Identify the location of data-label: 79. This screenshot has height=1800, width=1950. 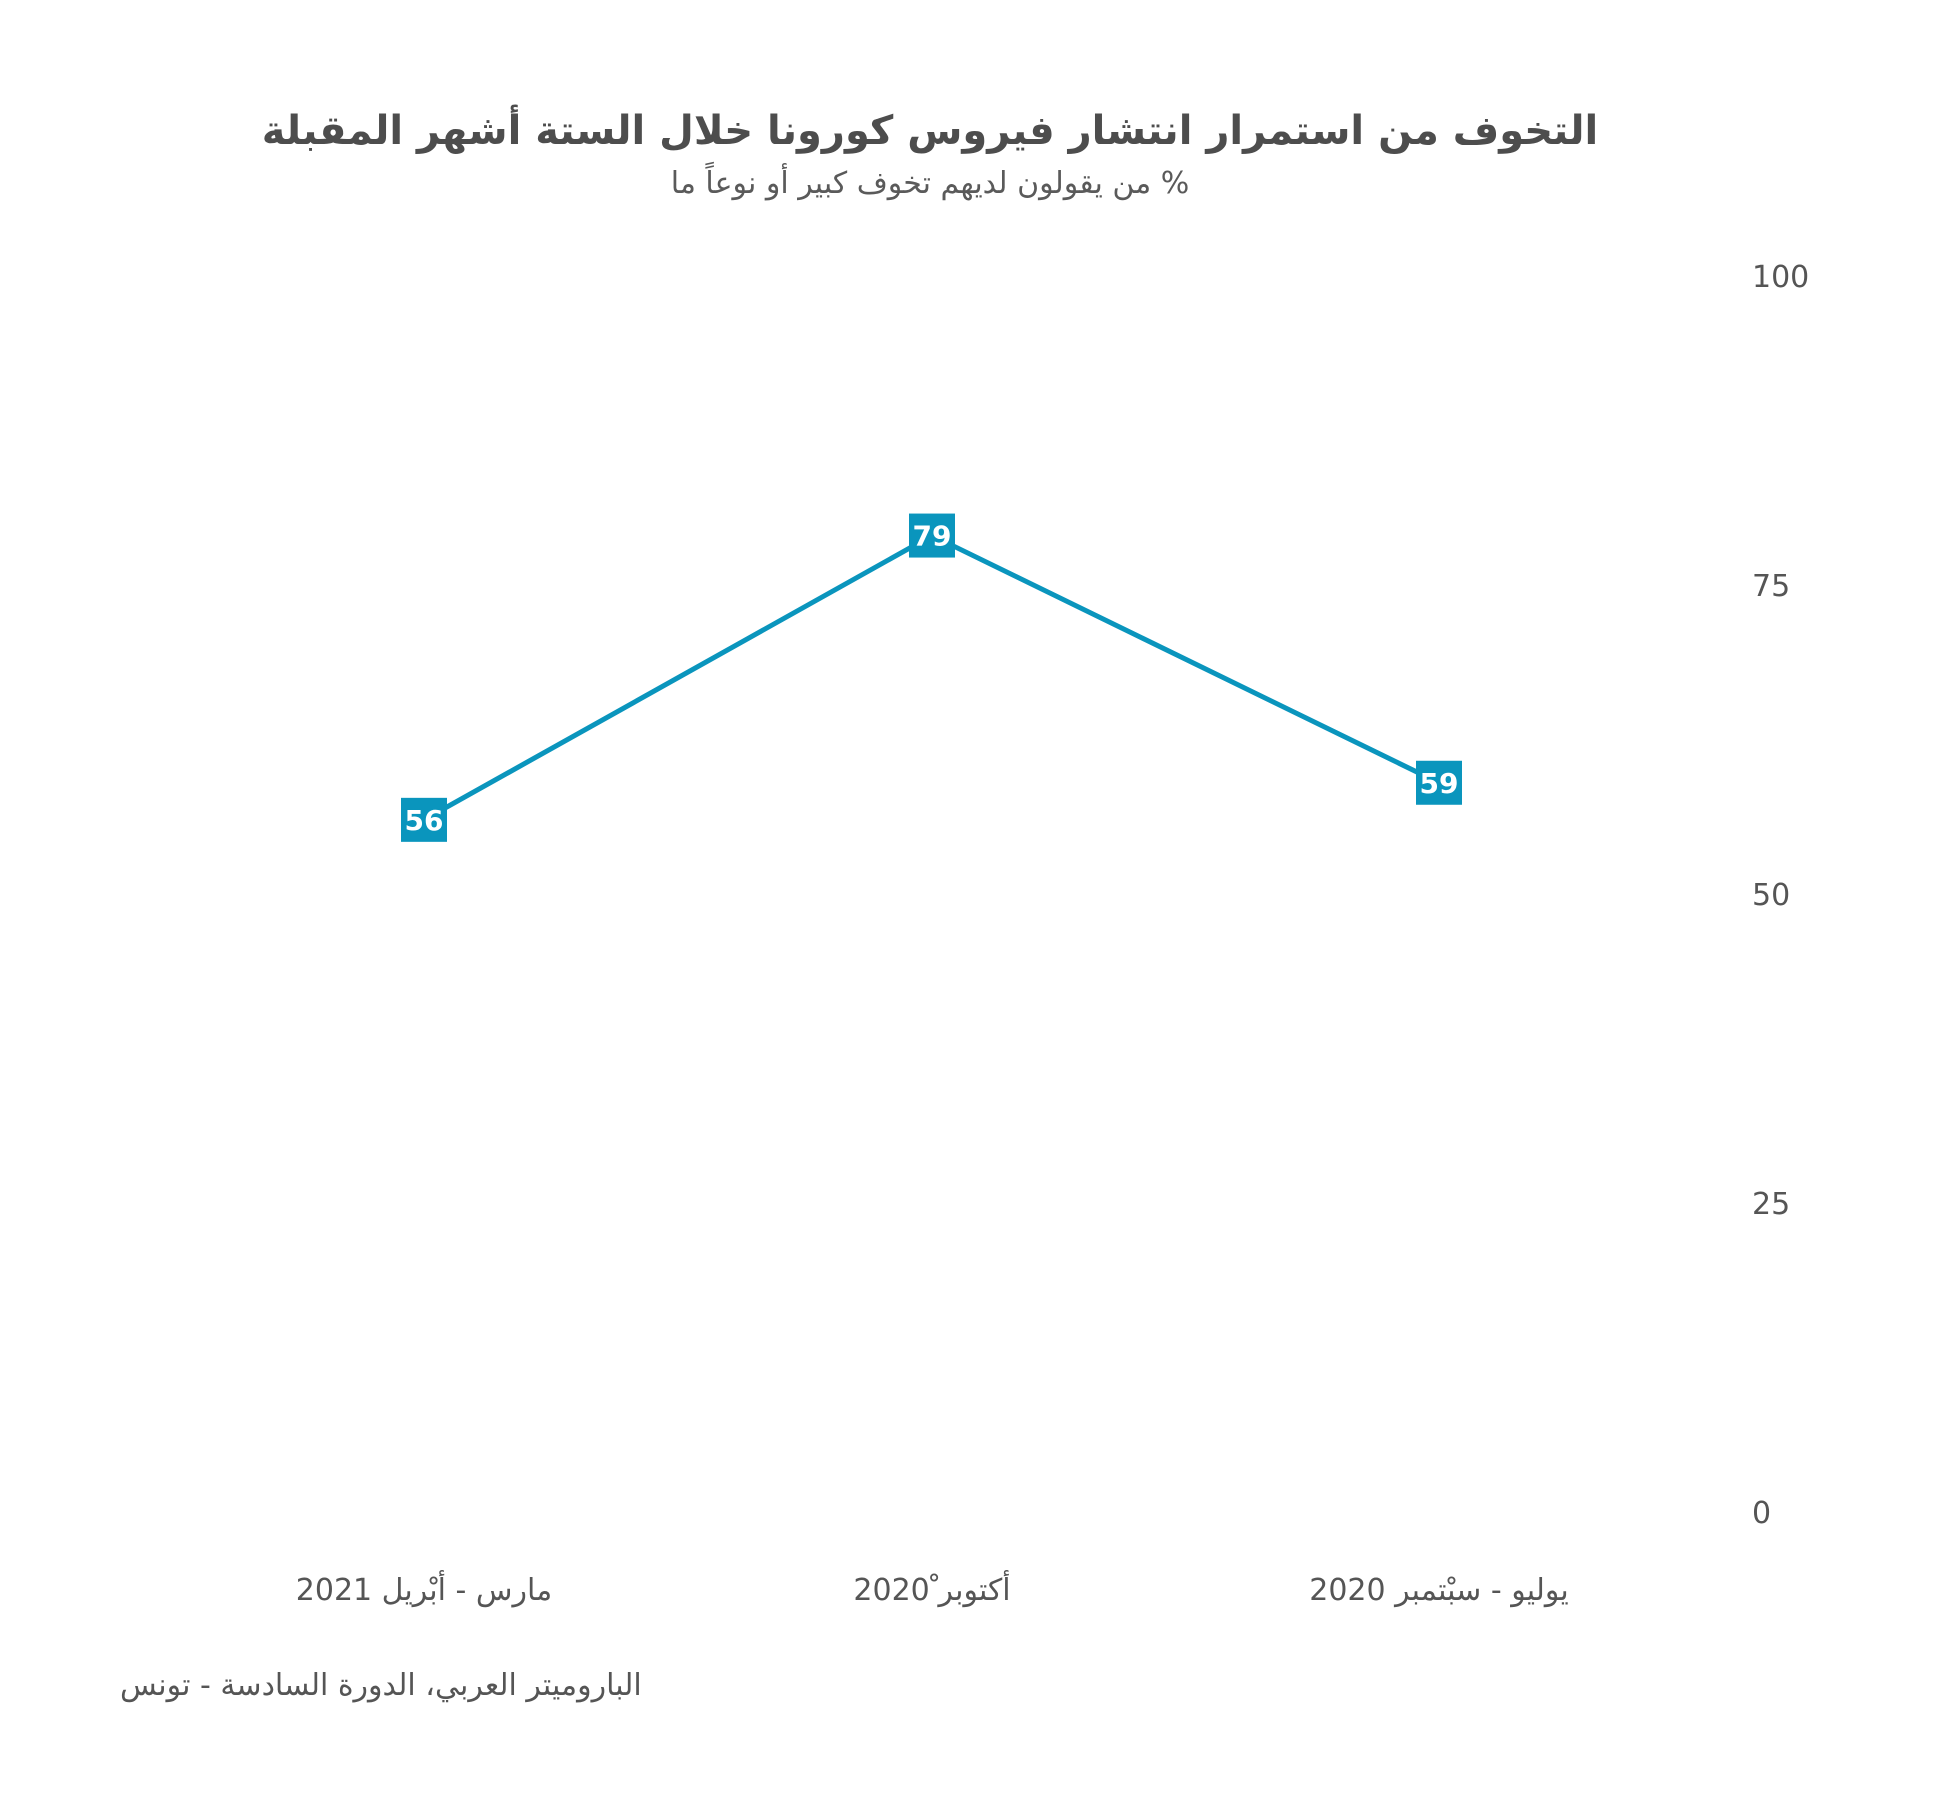
(932, 536).